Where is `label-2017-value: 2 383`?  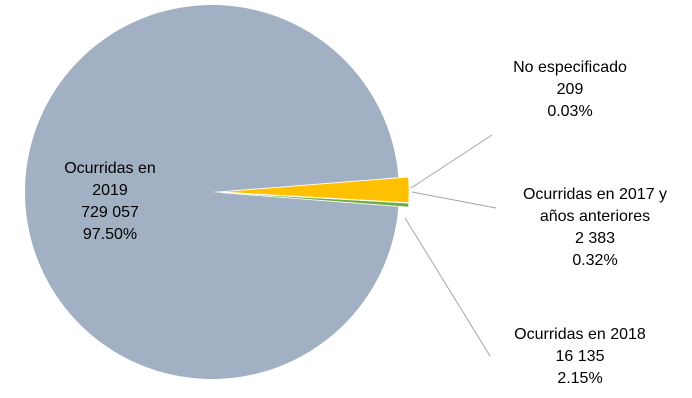 label-2017-value: 2 383 is located at coordinates (595, 238).